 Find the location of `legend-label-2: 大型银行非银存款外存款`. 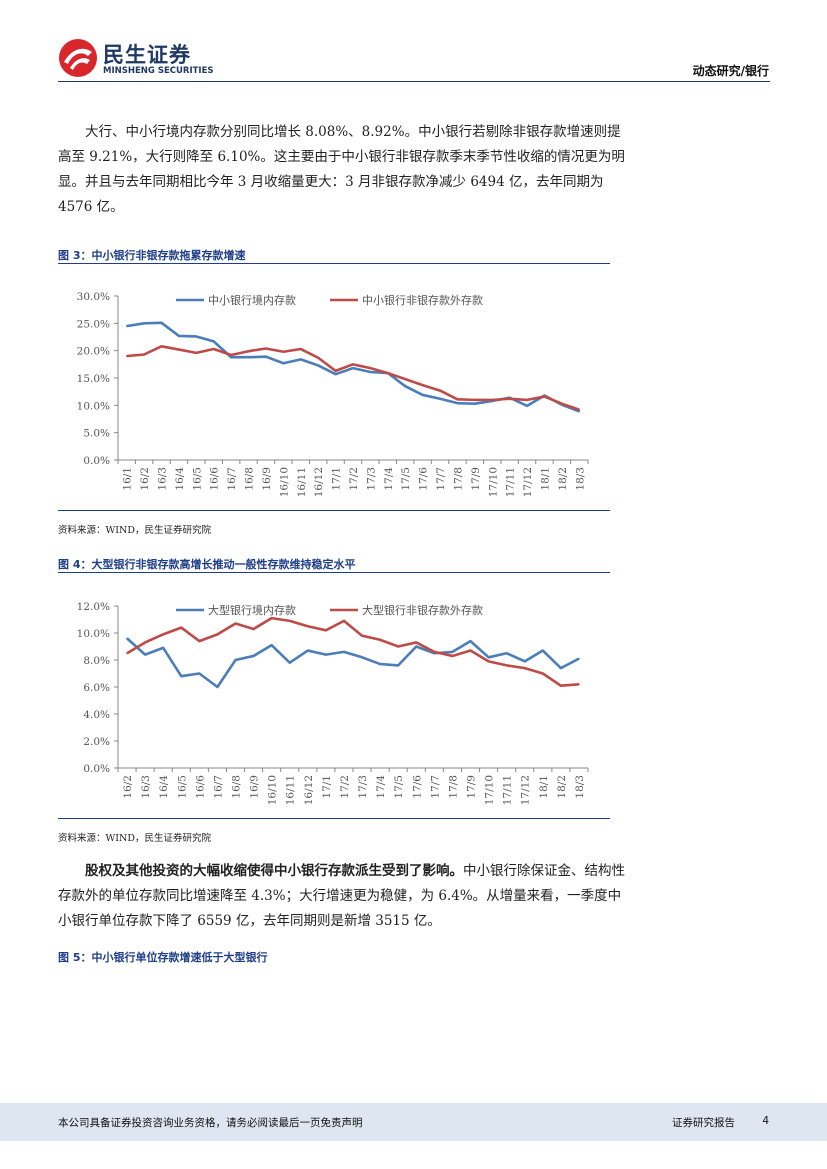

legend-label-2: 大型银行非银存款外存款 is located at coordinates (422, 610).